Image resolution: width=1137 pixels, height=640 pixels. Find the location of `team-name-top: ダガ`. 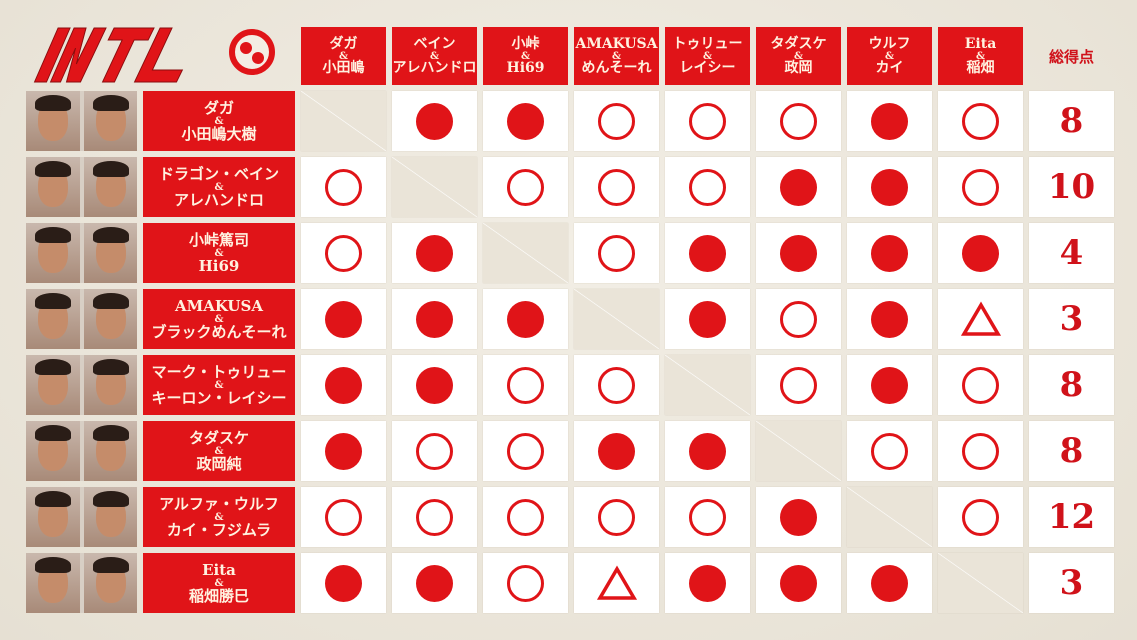

team-name-top: ダガ is located at coordinates (343, 43).